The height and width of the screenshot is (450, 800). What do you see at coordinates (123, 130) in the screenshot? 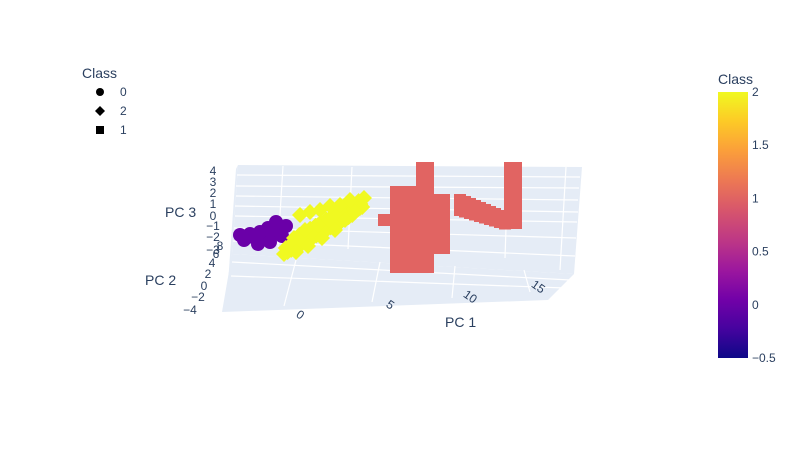
I see `legend-label-1: 1` at bounding box center [123, 130].